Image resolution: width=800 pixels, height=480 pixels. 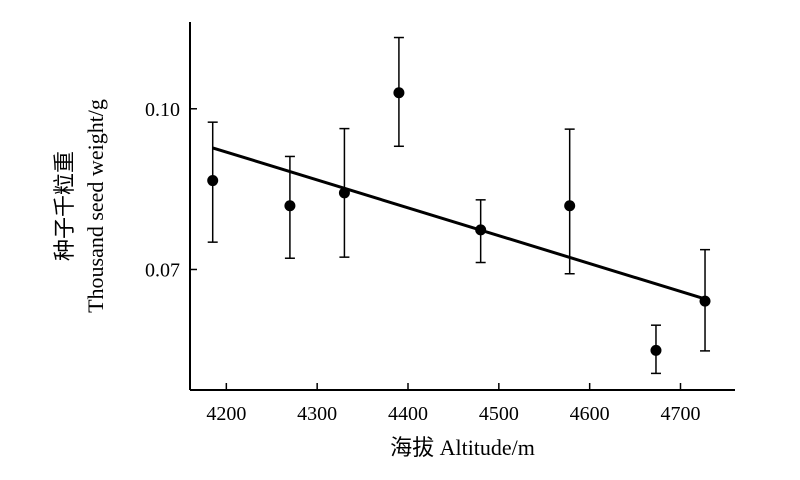 What do you see at coordinates (681, 414) in the screenshot?
I see `x-tick-label: 4700` at bounding box center [681, 414].